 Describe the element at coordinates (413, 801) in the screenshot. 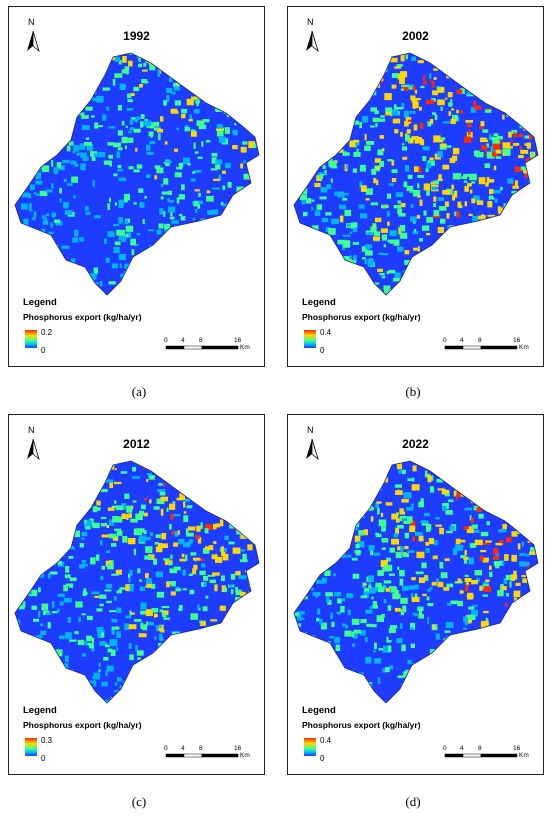

I see `panel-caption: (d)` at that location.